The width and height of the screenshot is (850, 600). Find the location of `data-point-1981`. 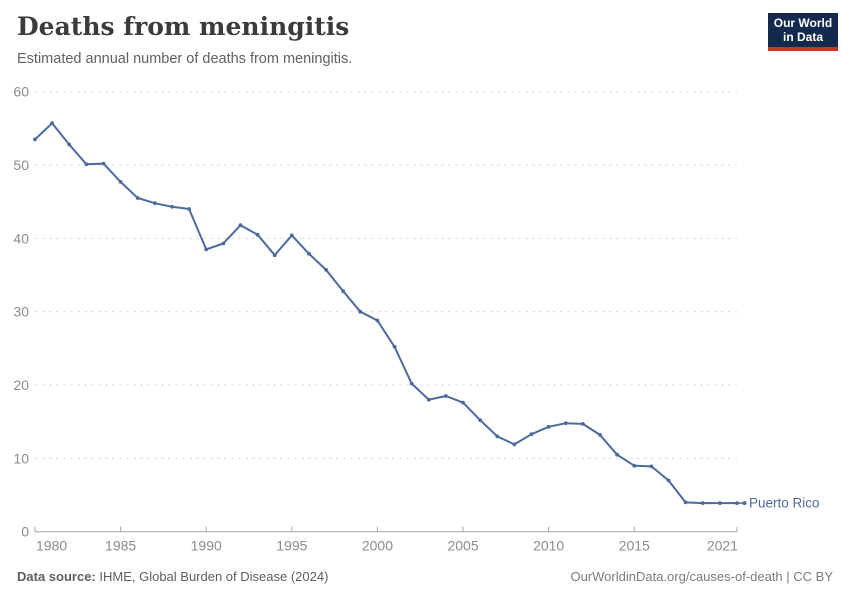

data-point-1981 is located at coordinates (52, 123).